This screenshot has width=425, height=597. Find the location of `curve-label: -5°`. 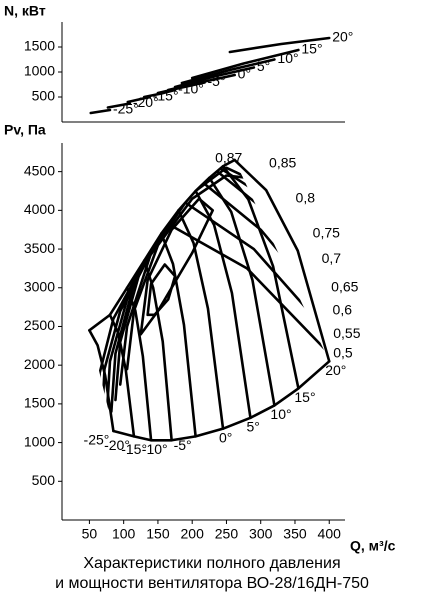

curve-label: -5° is located at coordinates (183, 445).